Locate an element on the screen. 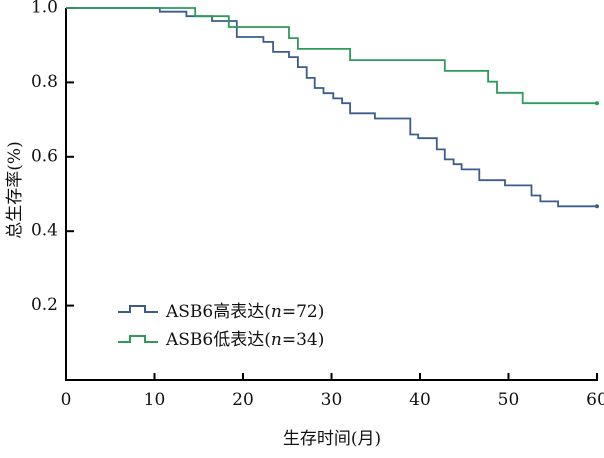 The image size is (604, 458). y-tick-label: 0.6 is located at coordinates (44, 156).